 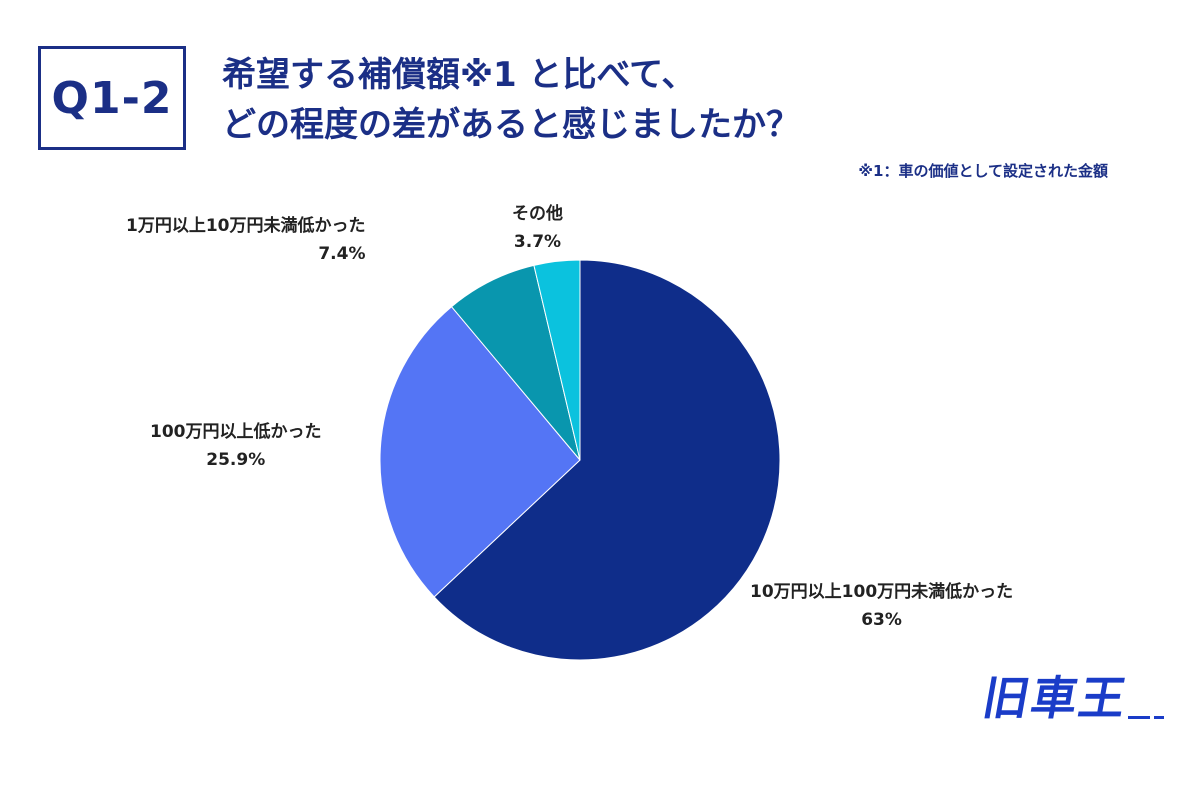 I want to click on brand-logo-text: 旧車王, so click(x=1055, y=697).